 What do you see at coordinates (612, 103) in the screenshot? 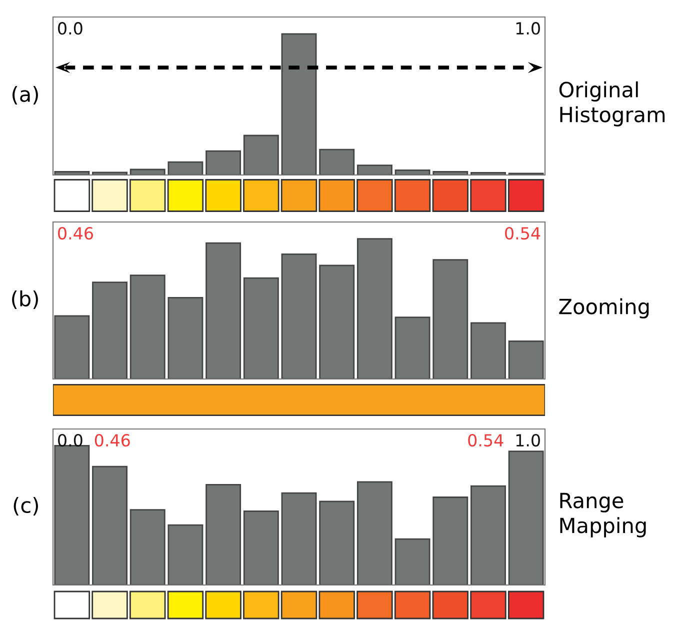
I see `text: Original Histogram` at bounding box center [612, 103].